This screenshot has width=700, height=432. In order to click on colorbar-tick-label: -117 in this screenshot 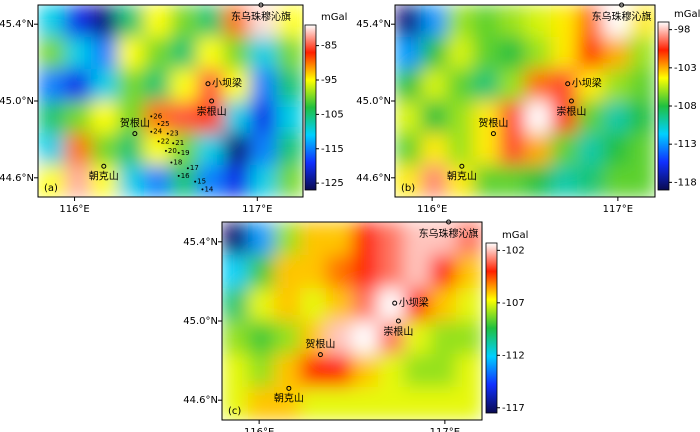, I will do `click(513, 408)`.